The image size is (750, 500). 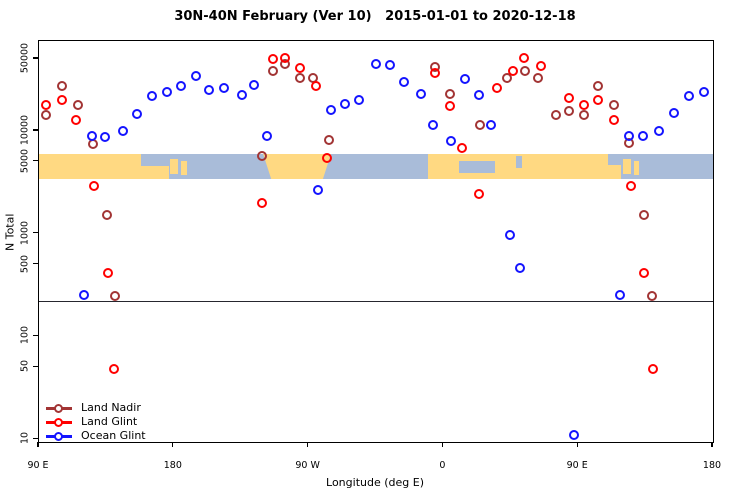 I want to click on reference-line, so click(x=376, y=301).